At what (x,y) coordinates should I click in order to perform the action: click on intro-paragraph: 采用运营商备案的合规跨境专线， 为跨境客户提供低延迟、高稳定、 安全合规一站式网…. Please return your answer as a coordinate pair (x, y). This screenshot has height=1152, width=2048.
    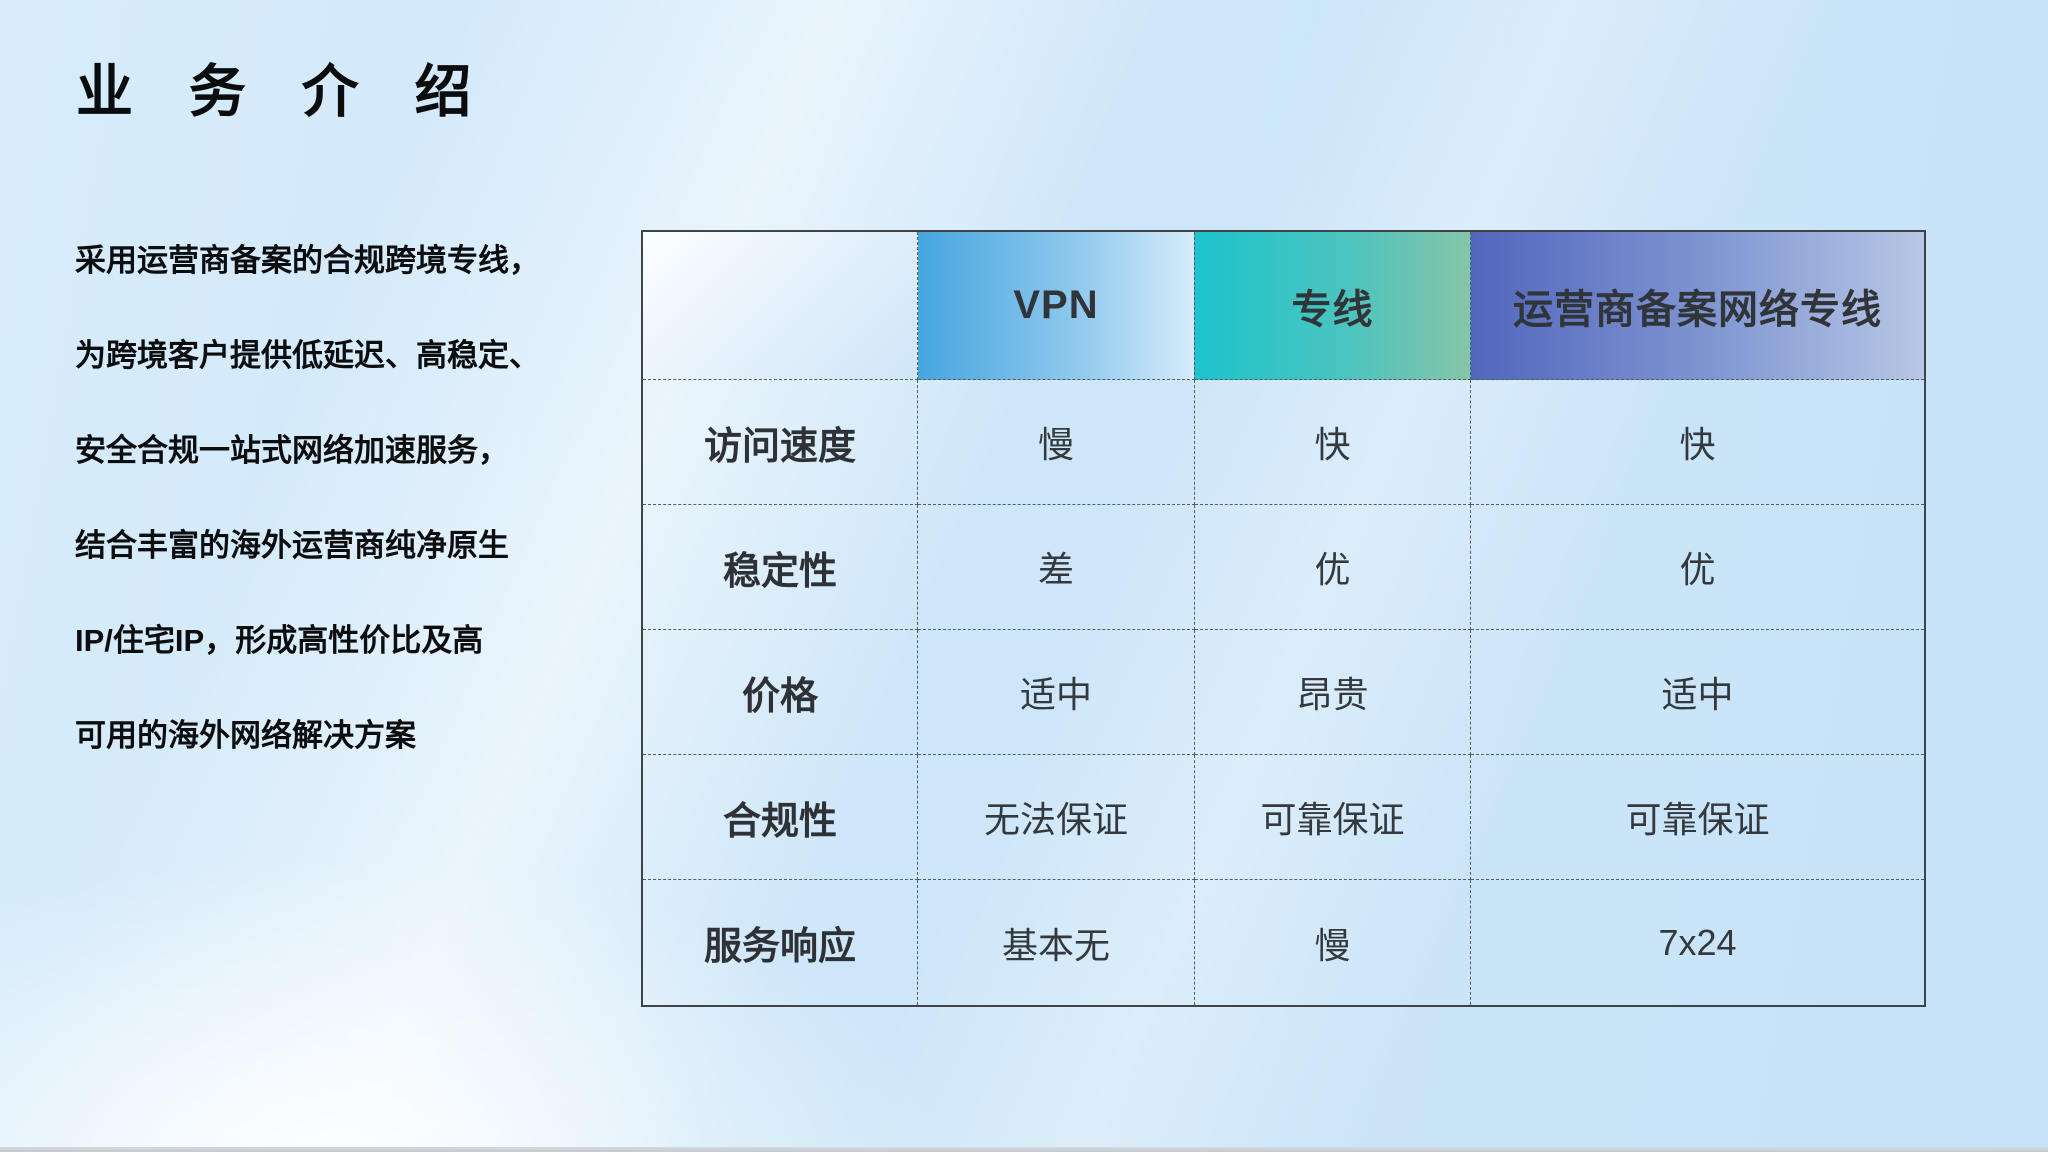
    Looking at the image, I should click on (365, 498).